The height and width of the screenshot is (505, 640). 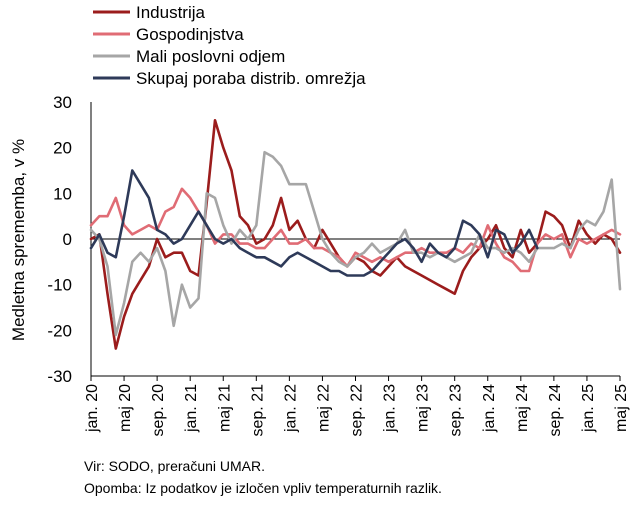 What do you see at coordinates (175, 466) in the screenshot?
I see `source-note: Vir: SODO, preračuni UMAR.` at bounding box center [175, 466].